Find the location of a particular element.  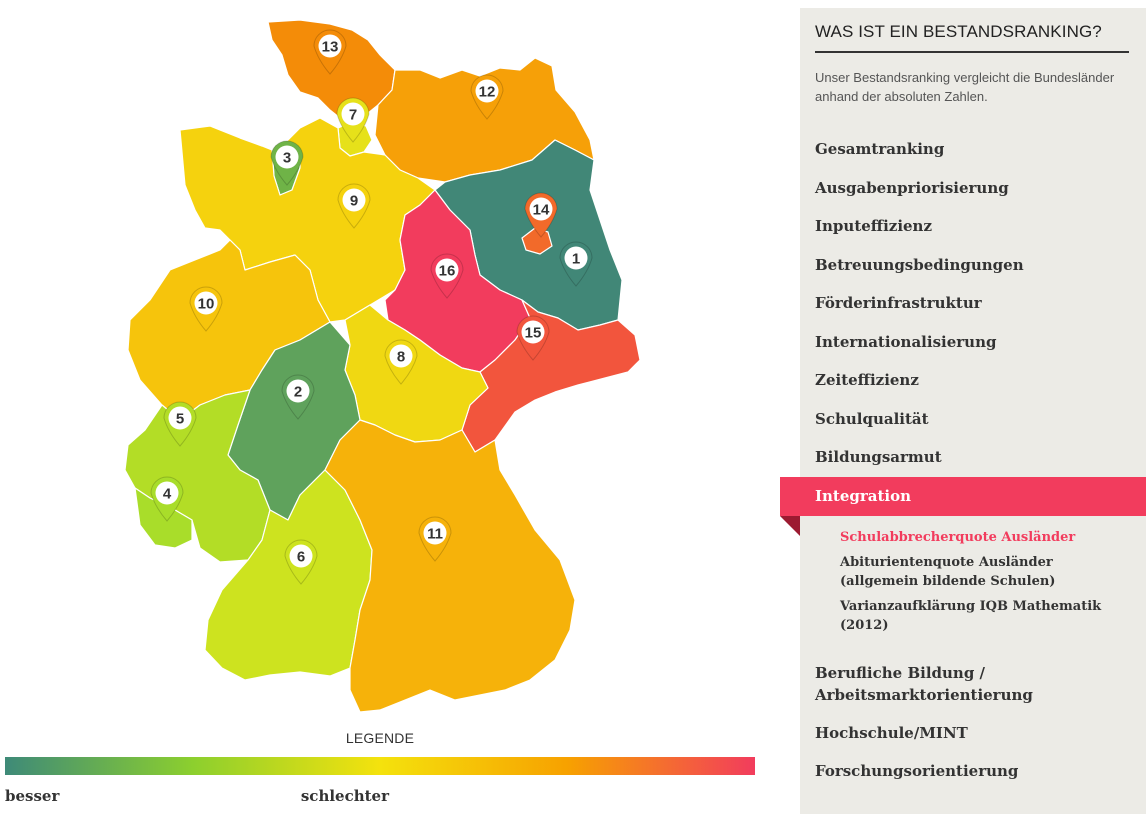

map-pin-7: 7 is located at coordinates (353, 120).